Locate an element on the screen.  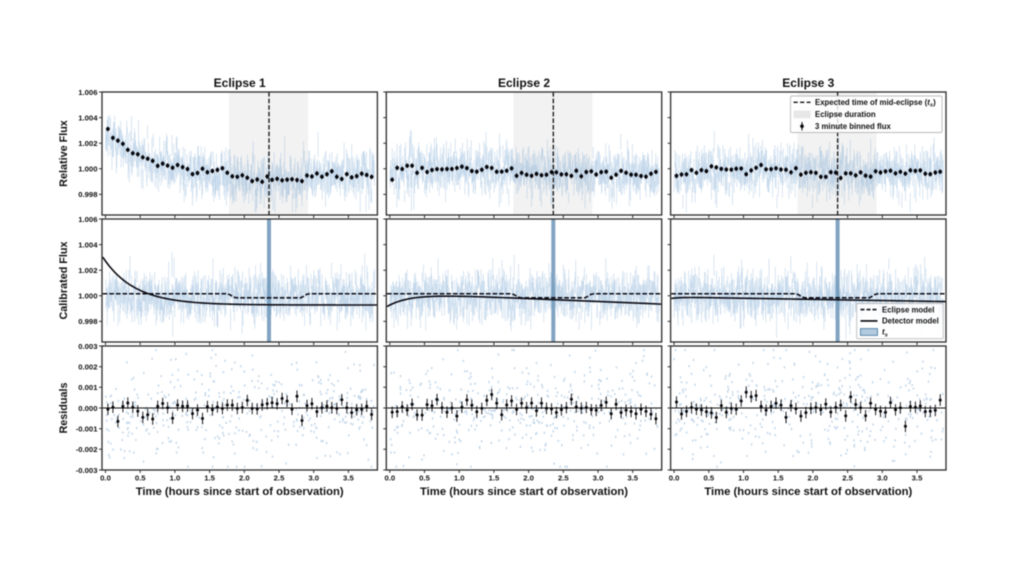
svg-text: Eclipse 2 is located at coordinates (524, 83).